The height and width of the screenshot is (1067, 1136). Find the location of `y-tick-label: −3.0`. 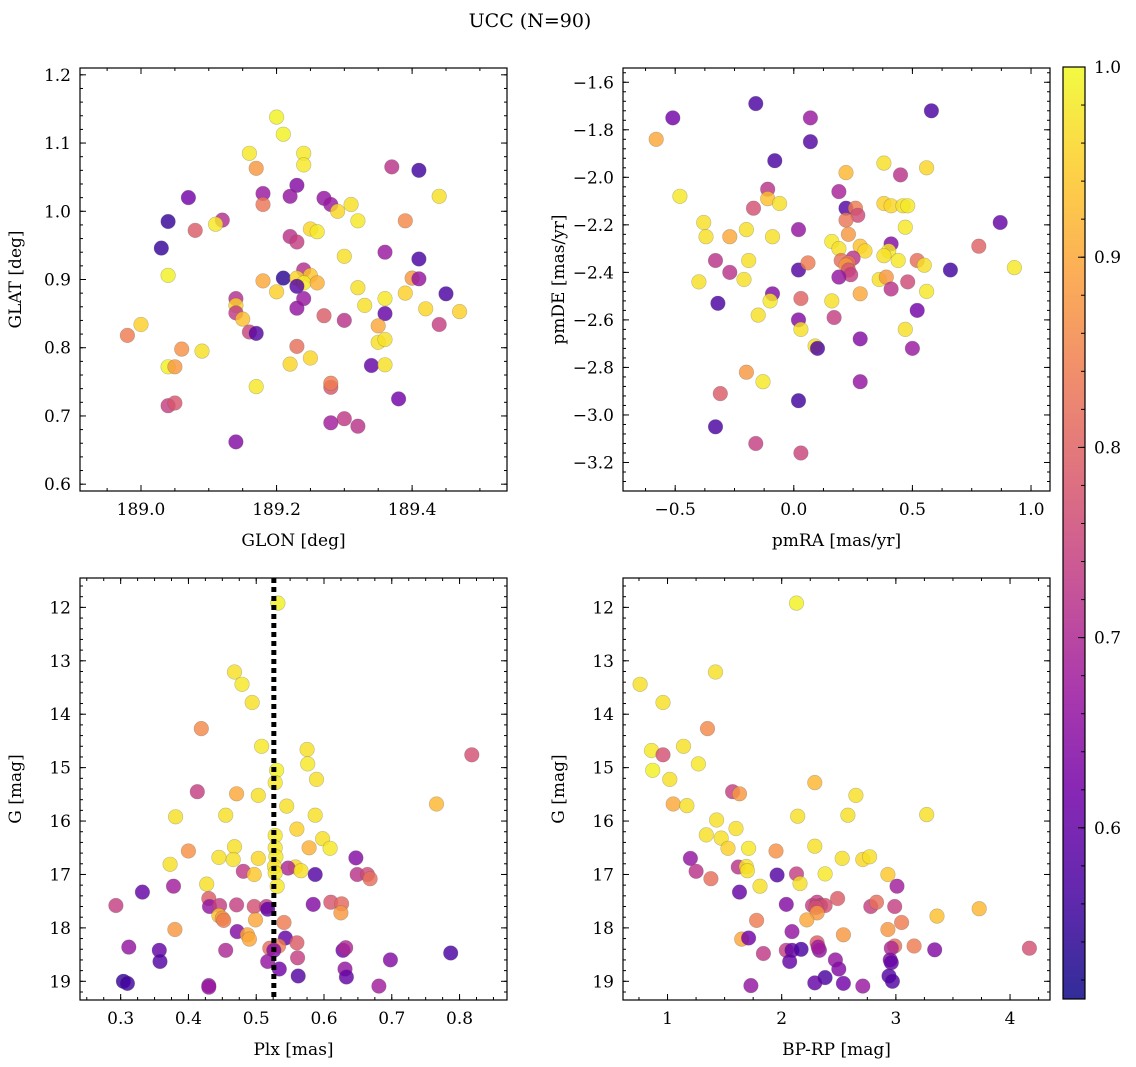

y-tick-label: −3.0 is located at coordinates (593, 416).